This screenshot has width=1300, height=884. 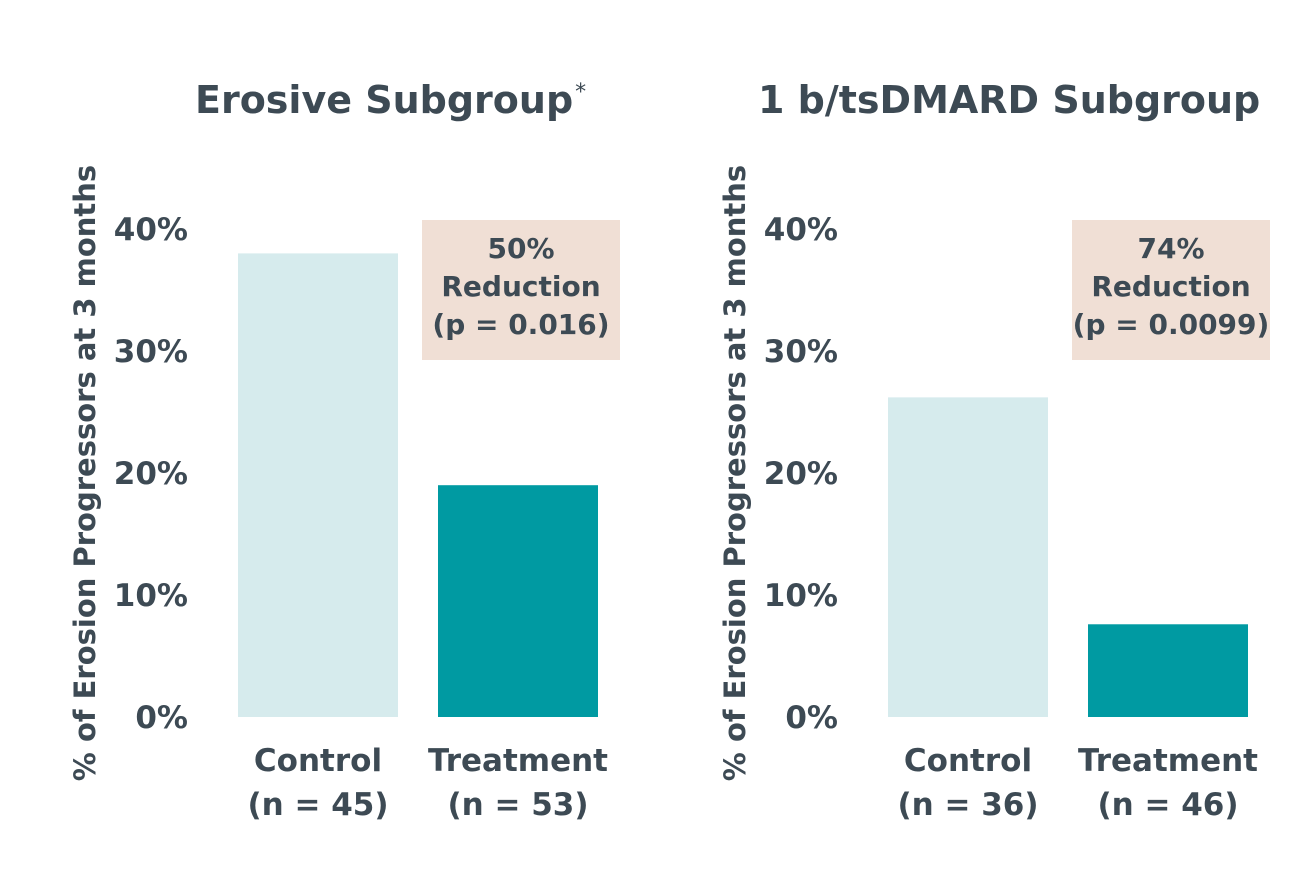 I want to click on annotation-percent: 74%, so click(x=1170, y=248).